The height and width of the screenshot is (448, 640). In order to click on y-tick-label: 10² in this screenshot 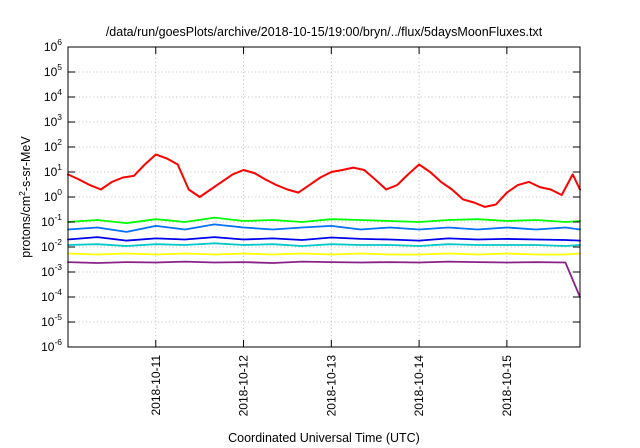, I will do `click(53, 145)`.